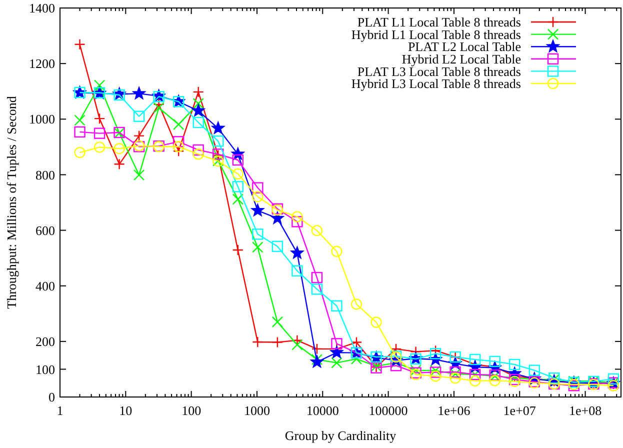 The width and height of the screenshot is (623, 448). Describe the element at coordinates (45, 369) in the screenshot. I see `y-tick-label: 100` at that location.